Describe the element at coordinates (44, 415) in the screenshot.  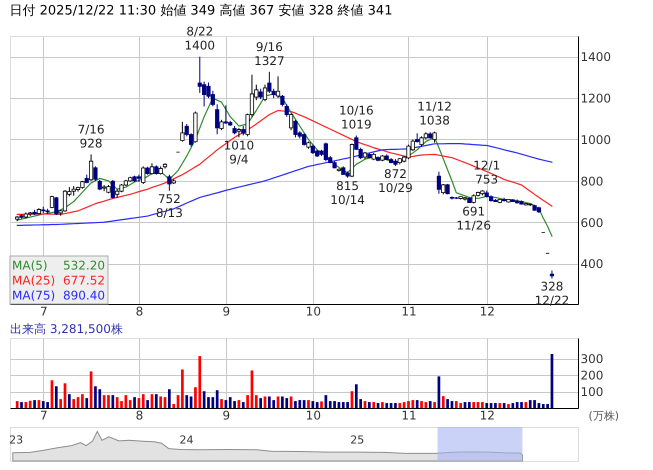
I see `x-tick-label: 7` at that location.